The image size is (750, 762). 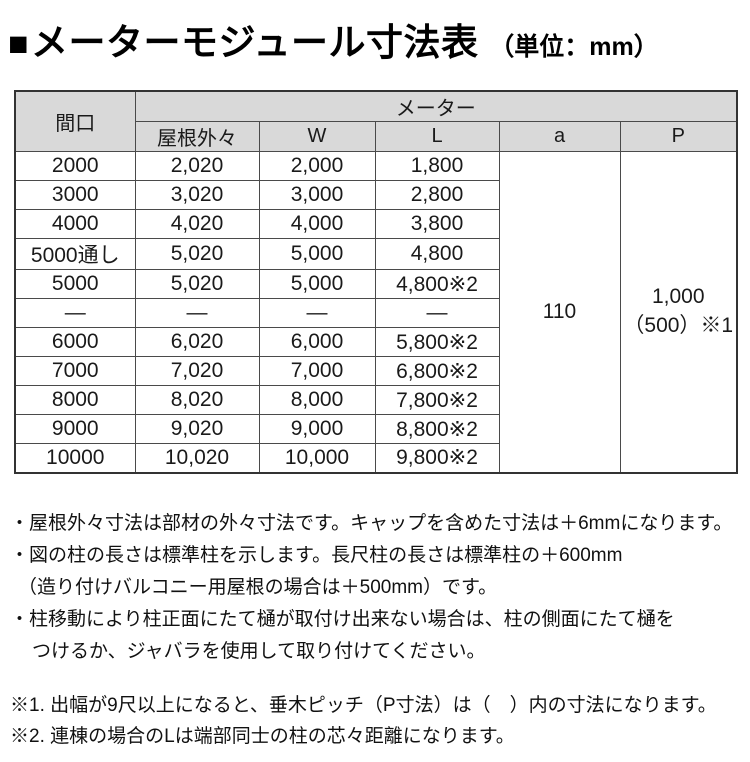 What do you see at coordinates (317, 342) in the screenshot?
I see `cell-w: 6,000` at bounding box center [317, 342].